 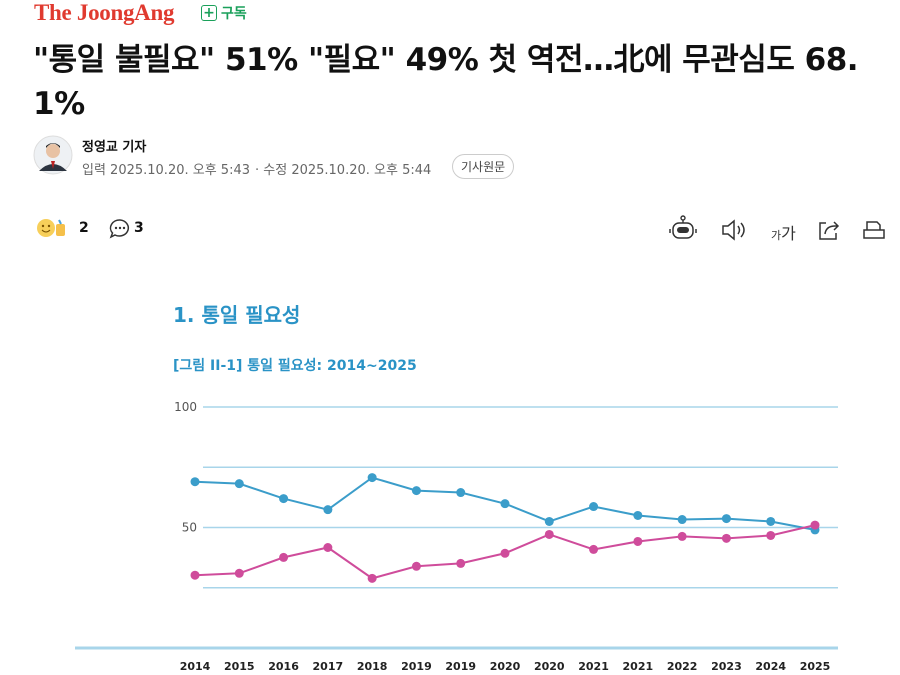 I want to click on site-logo: The JoongAng, so click(x=104, y=12).